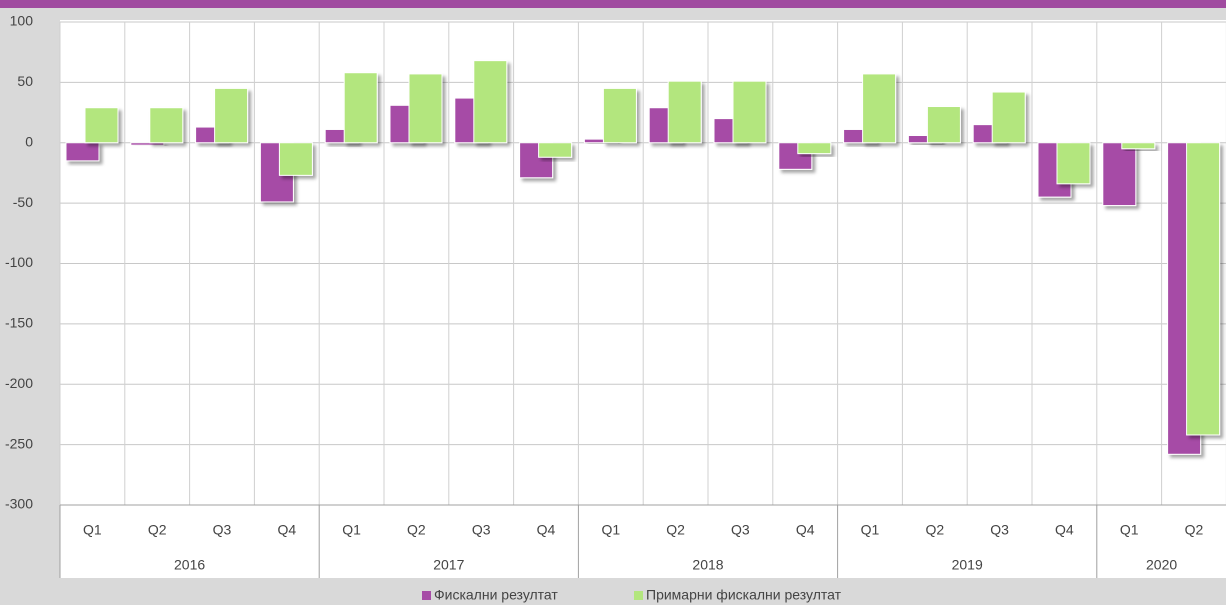 The image size is (1226, 605). What do you see at coordinates (19, 323) in the screenshot?
I see `y-tick-label: -150` at bounding box center [19, 323].